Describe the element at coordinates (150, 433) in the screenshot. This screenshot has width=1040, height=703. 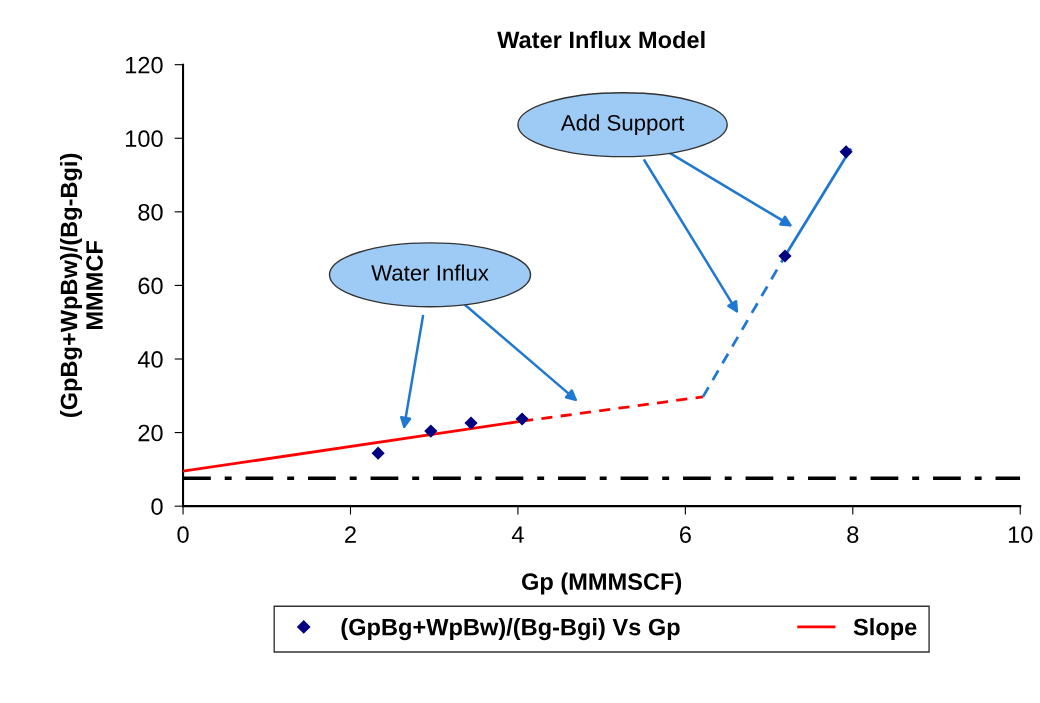
I see `y-tick-label: 20` at that location.